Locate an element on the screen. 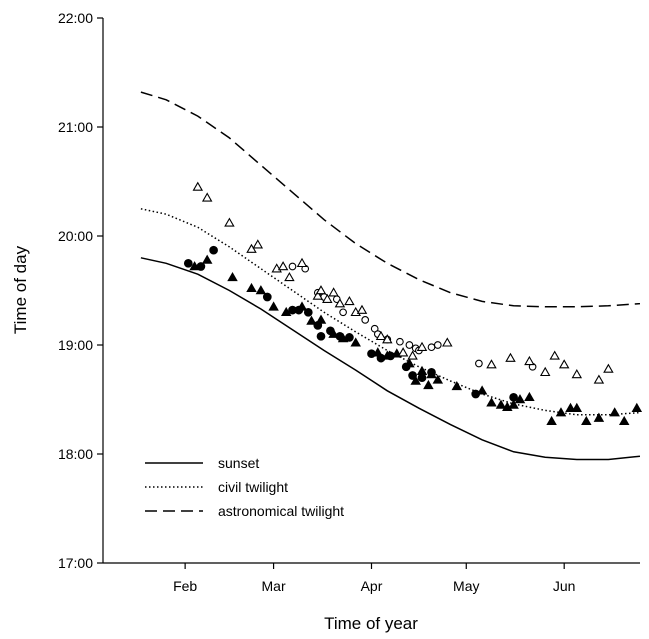  x-tick-label: Mar is located at coordinates (274, 586).